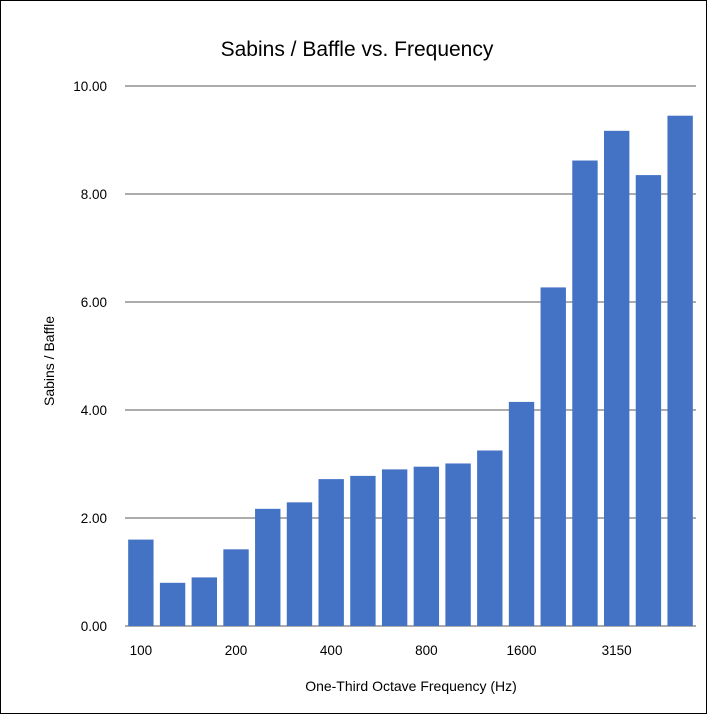 The height and width of the screenshot is (714, 707). What do you see at coordinates (94, 518) in the screenshot?
I see `y-tick-label: 2.00` at bounding box center [94, 518].